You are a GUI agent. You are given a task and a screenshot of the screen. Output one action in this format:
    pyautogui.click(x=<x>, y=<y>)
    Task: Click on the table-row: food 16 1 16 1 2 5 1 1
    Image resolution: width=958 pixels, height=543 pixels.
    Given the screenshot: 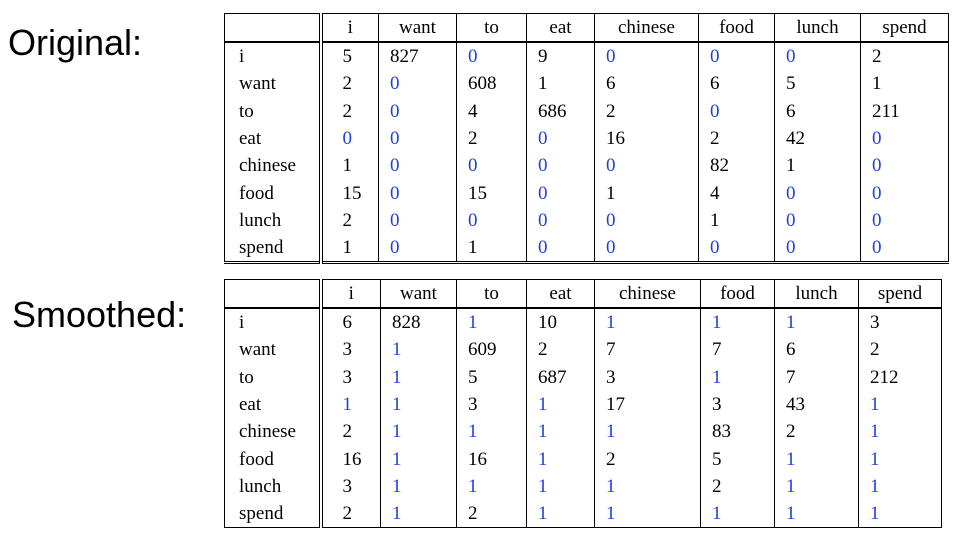 What is the action you would take?
    pyautogui.click(x=583, y=459)
    